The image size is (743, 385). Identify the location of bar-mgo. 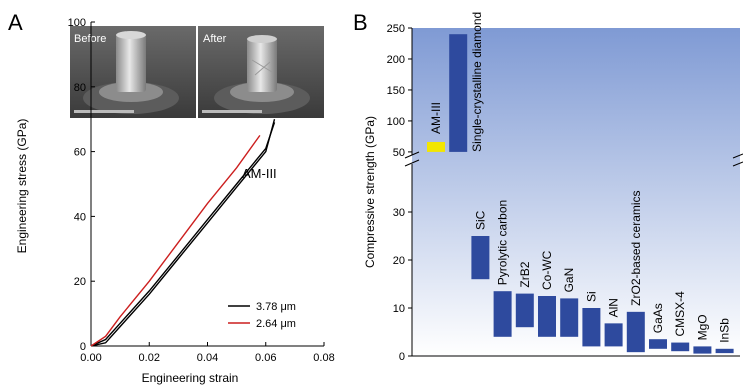
(702, 350).